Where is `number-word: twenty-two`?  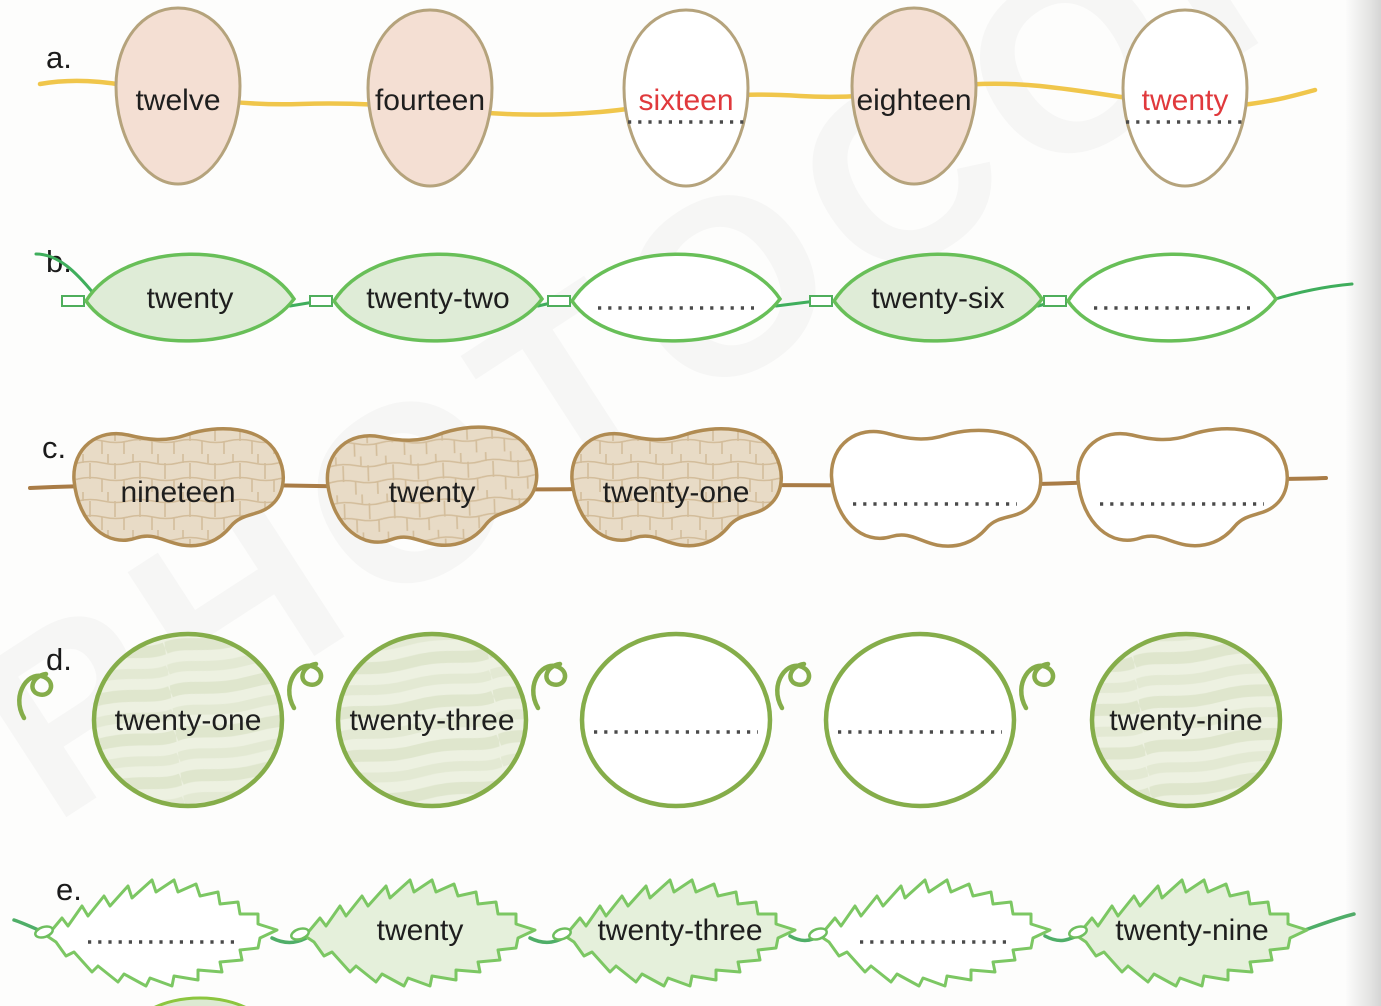 number-word: twenty-two is located at coordinates (437, 298).